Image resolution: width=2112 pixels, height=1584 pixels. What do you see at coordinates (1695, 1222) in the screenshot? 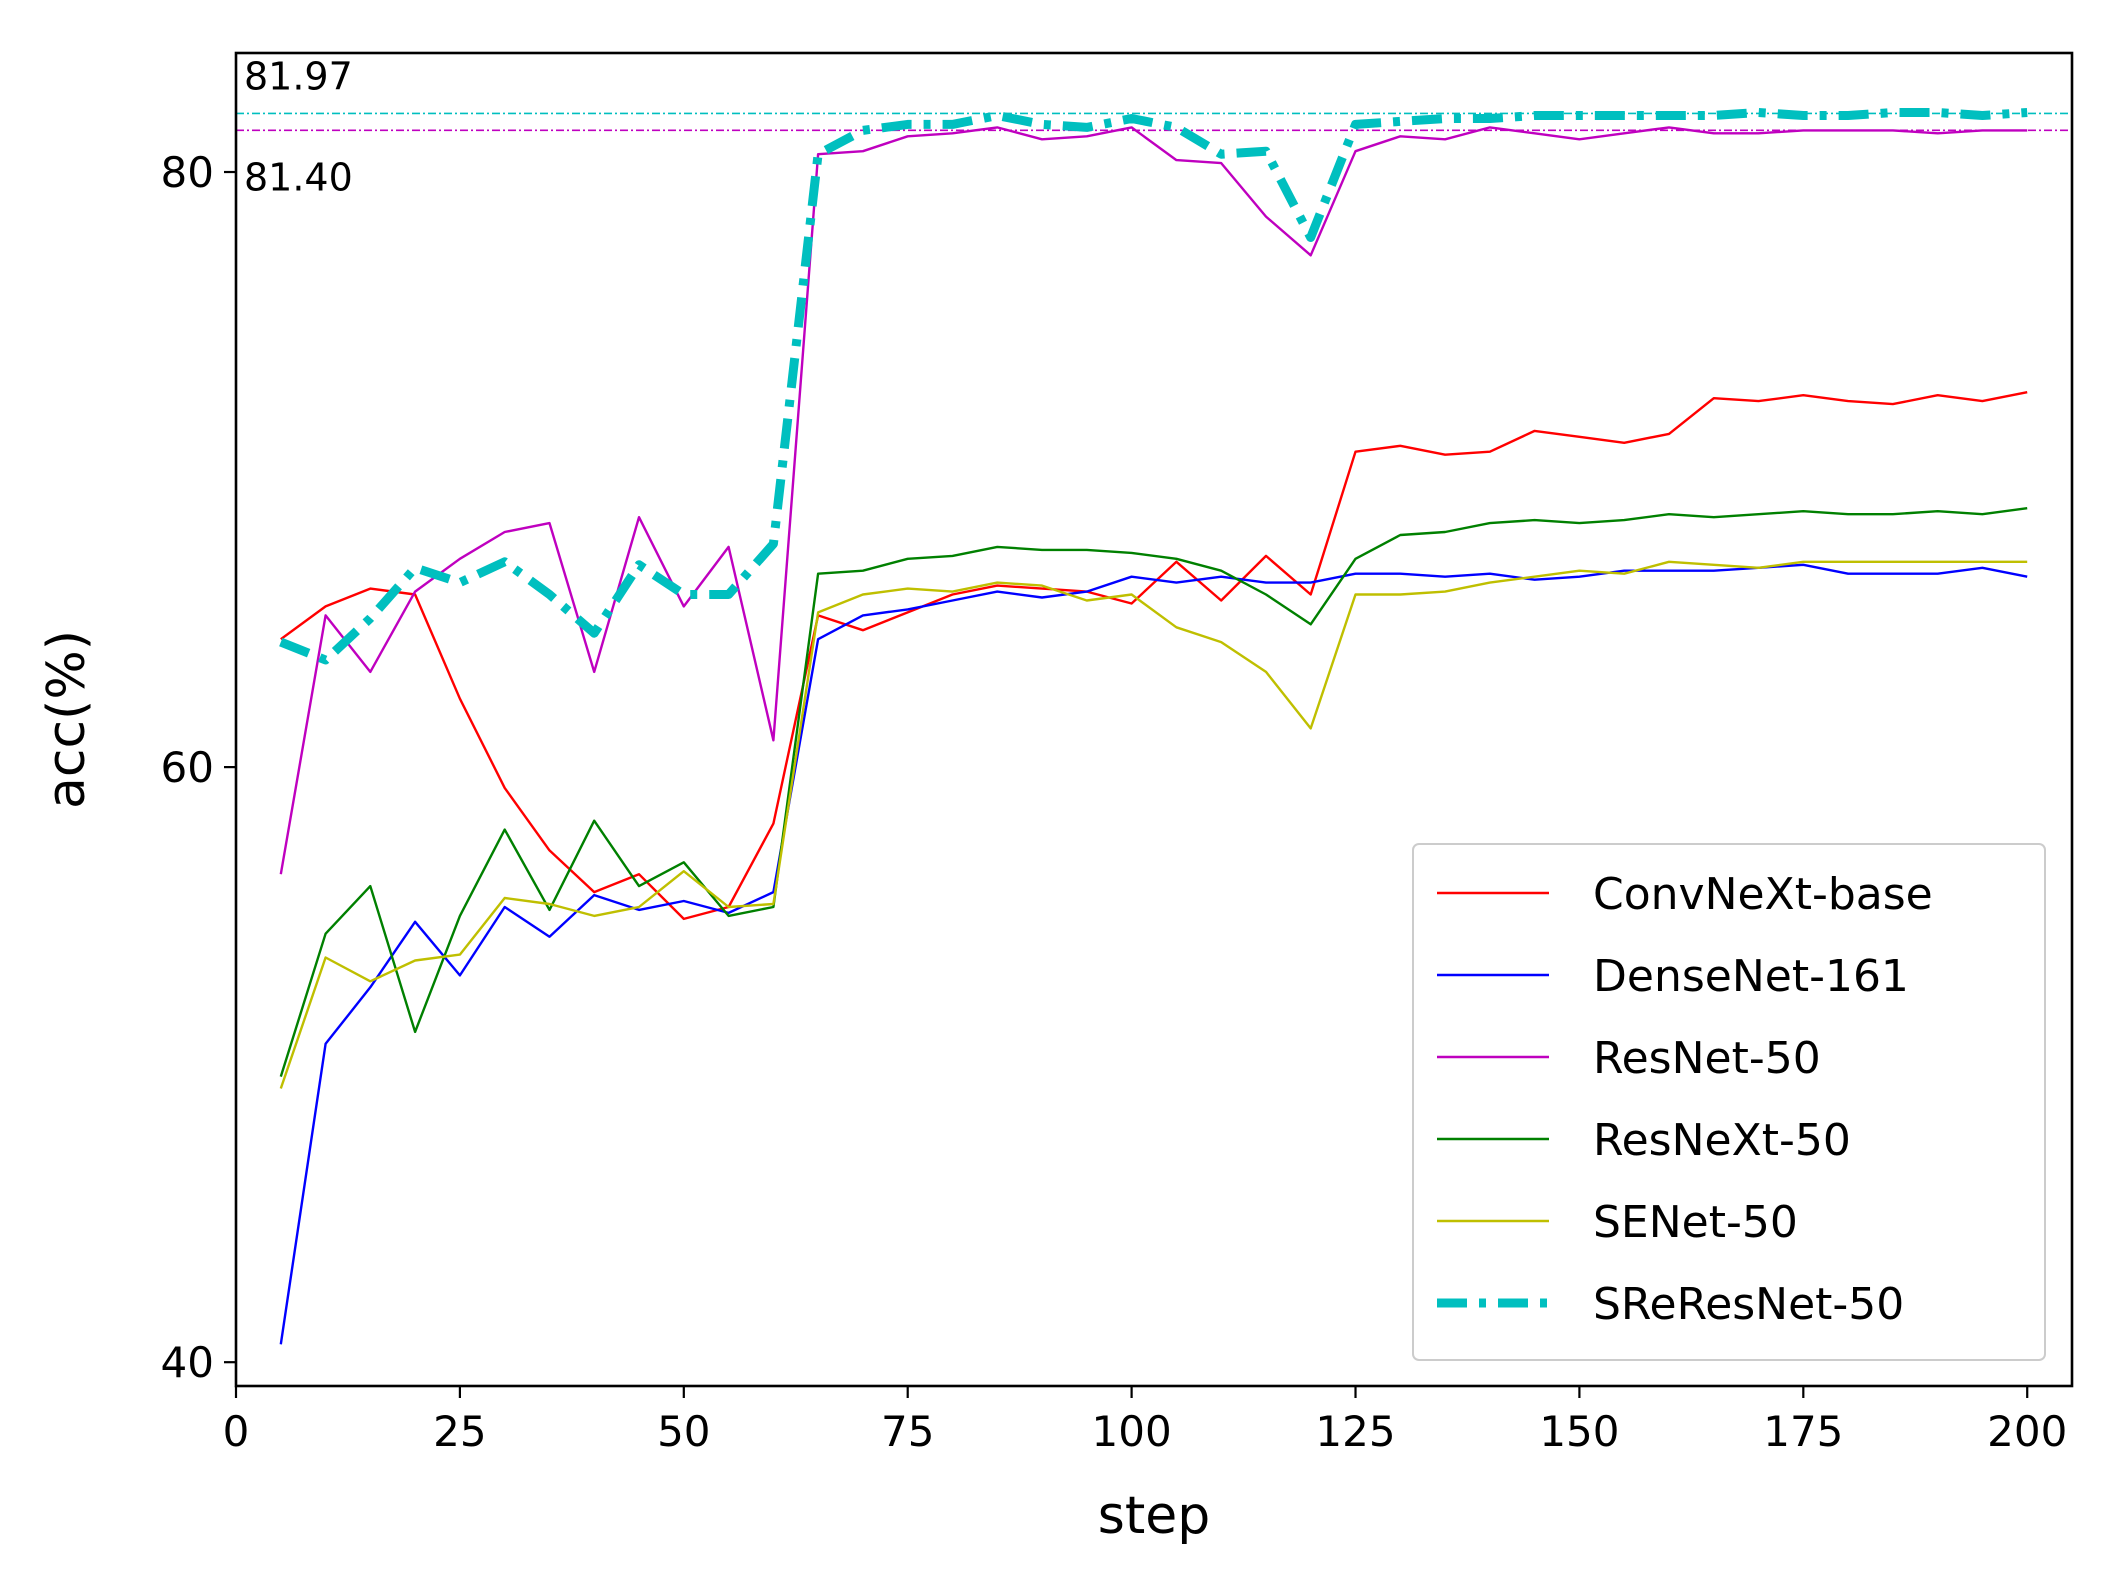
I see `legend-label-senet-50: SENet-50` at bounding box center [1695, 1222].